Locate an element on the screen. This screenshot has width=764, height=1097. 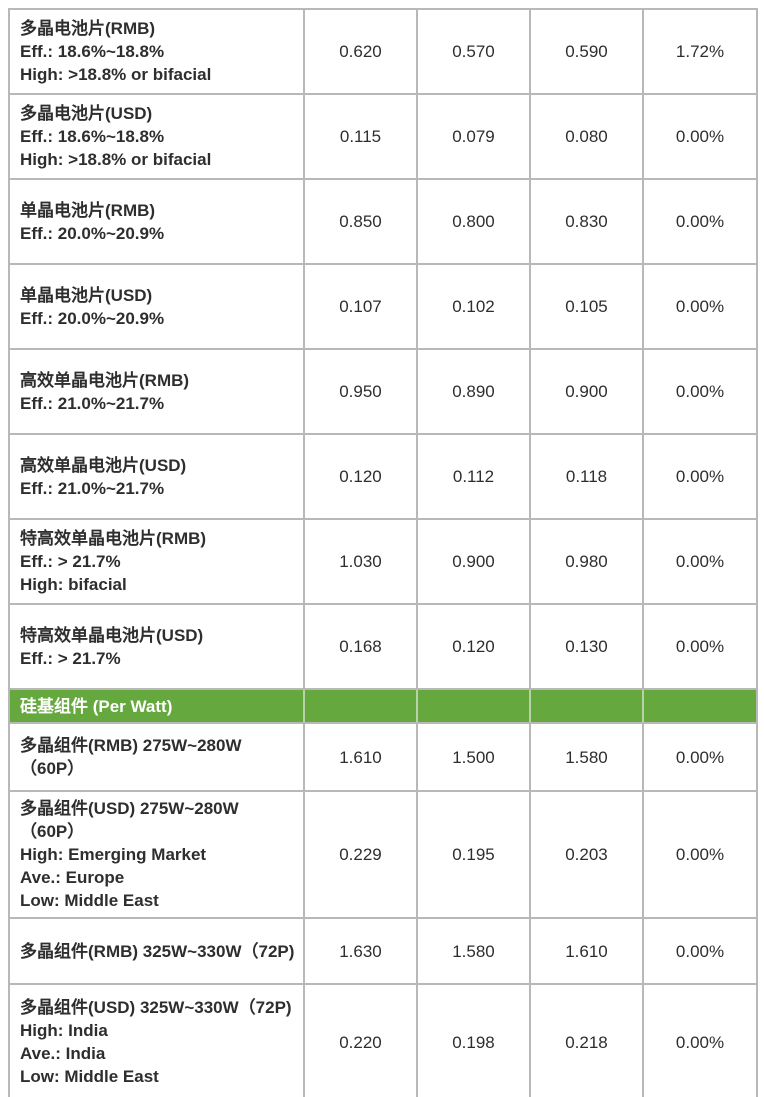
value-cell-low is located at coordinates (473, 706).